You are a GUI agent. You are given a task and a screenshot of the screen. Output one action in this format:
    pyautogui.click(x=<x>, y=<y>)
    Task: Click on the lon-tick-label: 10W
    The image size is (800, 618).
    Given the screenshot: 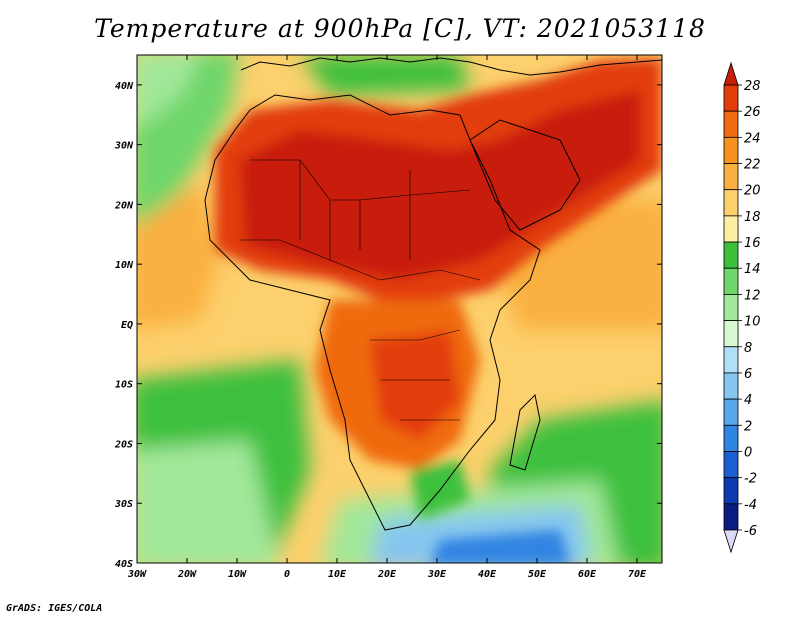 What is the action you would take?
    pyautogui.click(x=237, y=574)
    